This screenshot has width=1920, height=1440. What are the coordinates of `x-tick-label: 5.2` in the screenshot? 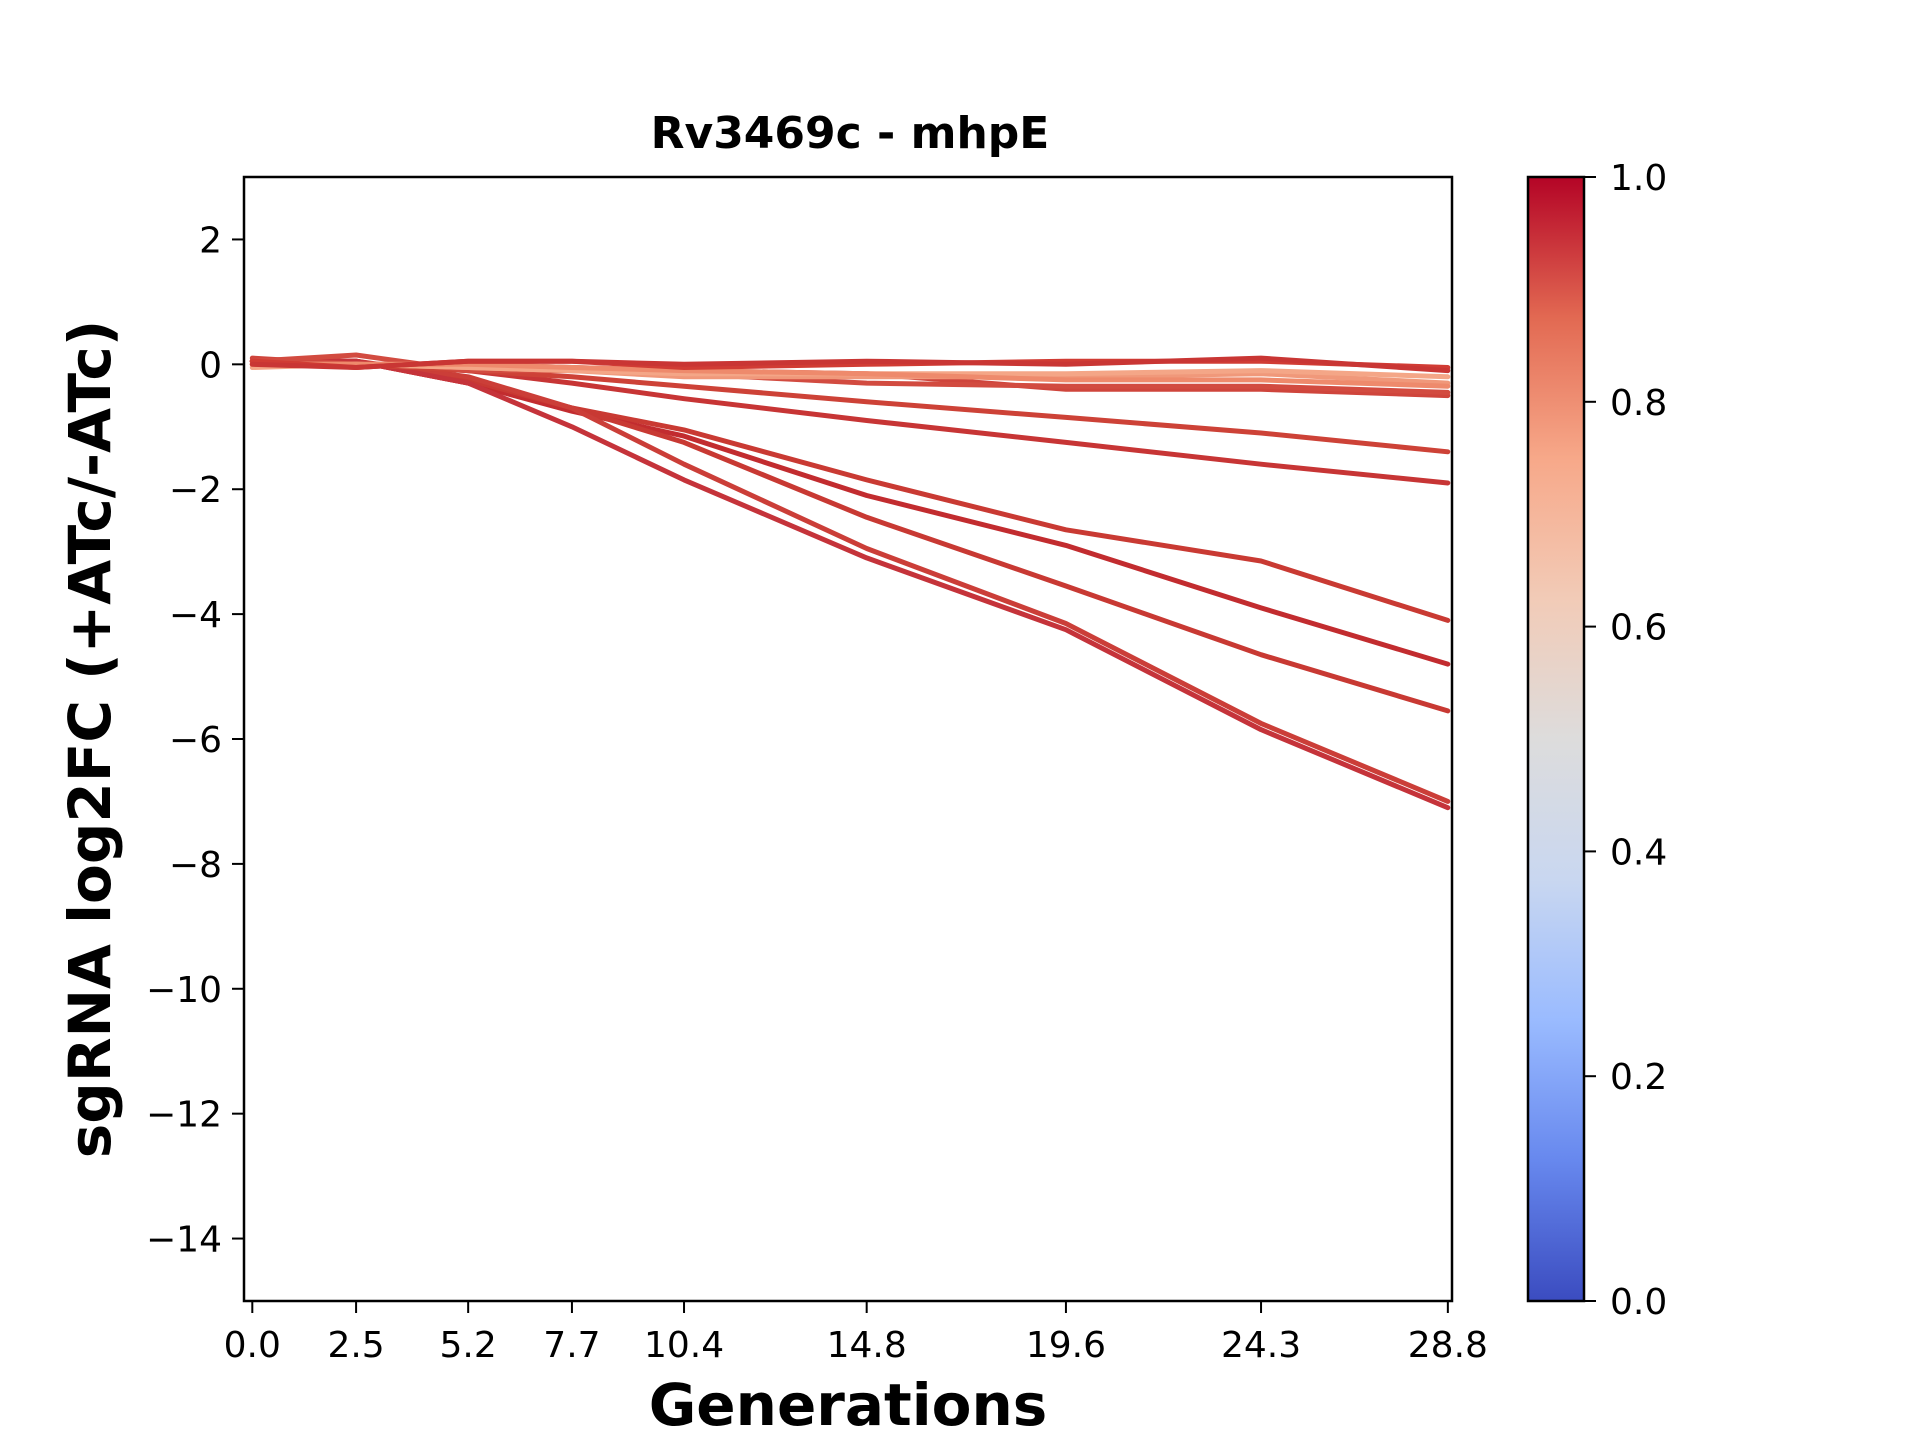 It's located at (468, 1345).